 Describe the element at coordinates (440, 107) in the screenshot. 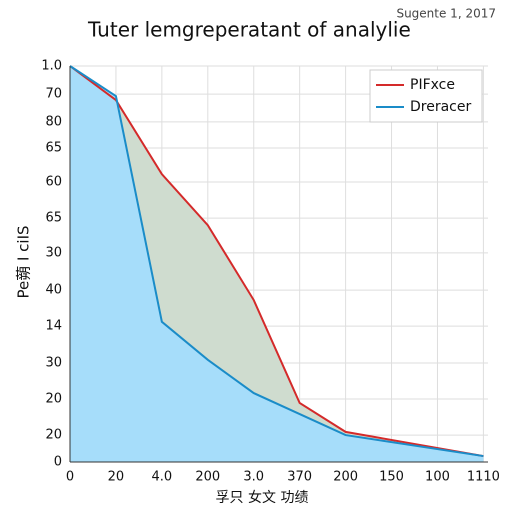

I see `legend-label: Dreracer` at that location.